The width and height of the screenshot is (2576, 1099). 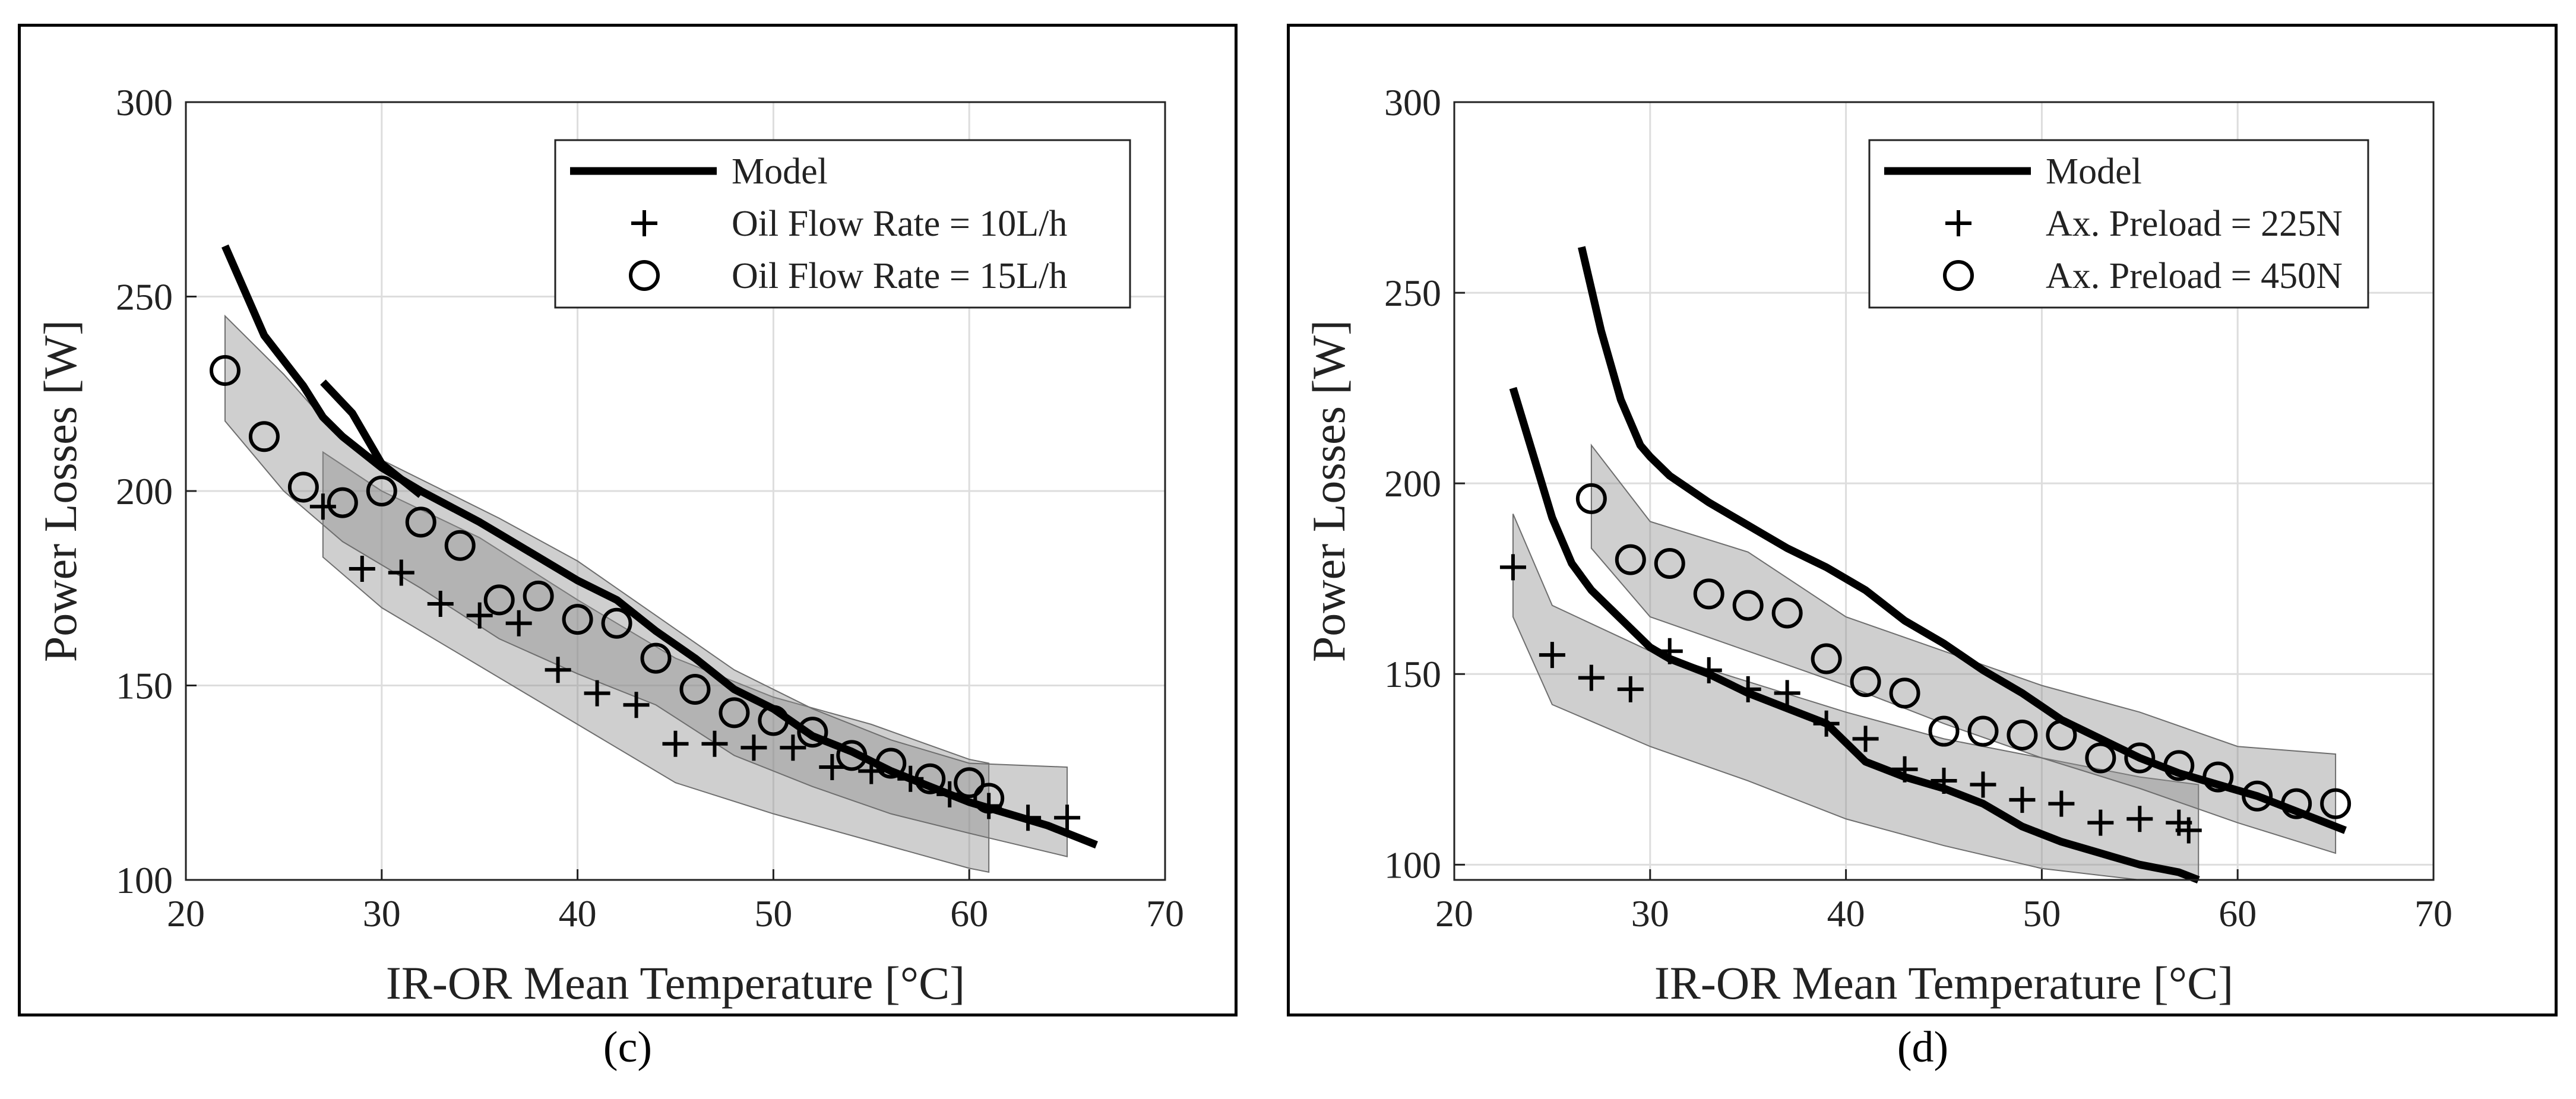 I want to click on chart-c-x-tick-label-2: 40, so click(x=578, y=913).